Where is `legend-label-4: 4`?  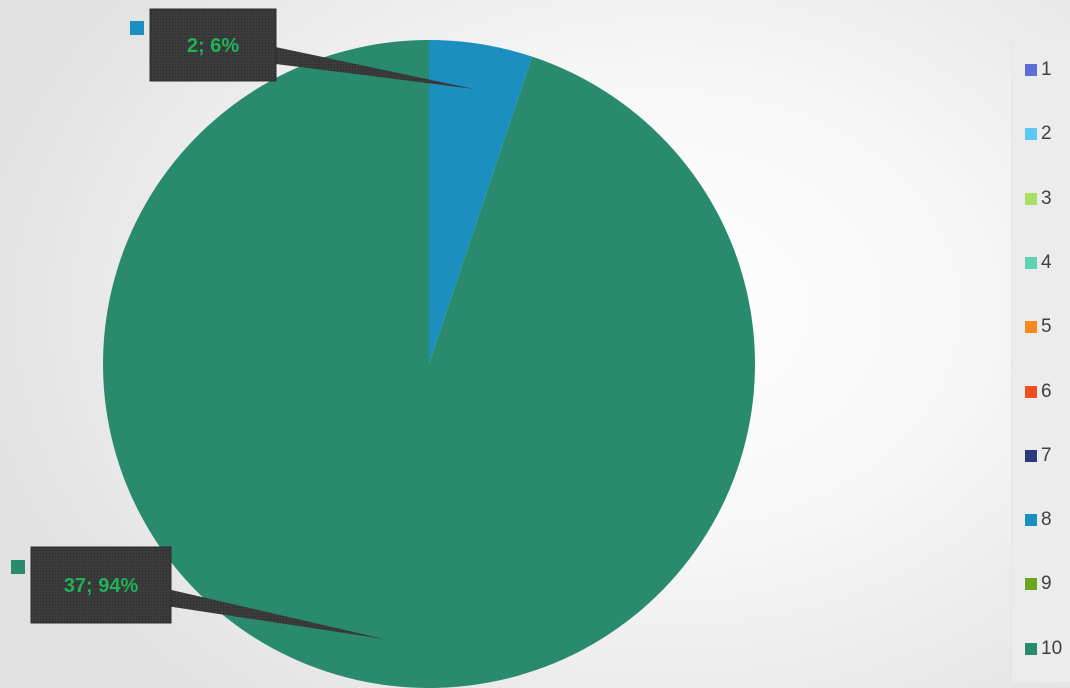
legend-label-4: 4 is located at coordinates (1046, 262).